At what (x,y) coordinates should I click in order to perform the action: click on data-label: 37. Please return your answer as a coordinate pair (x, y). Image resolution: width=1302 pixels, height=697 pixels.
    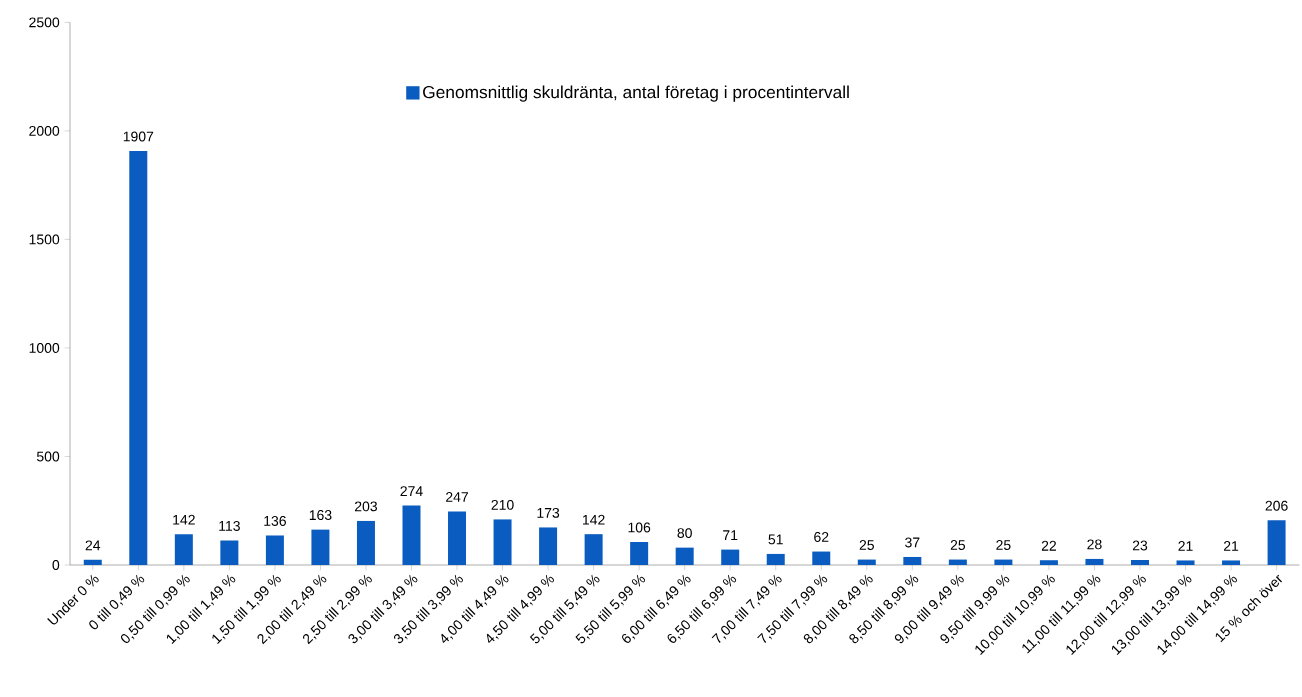
    Looking at the image, I should click on (912, 542).